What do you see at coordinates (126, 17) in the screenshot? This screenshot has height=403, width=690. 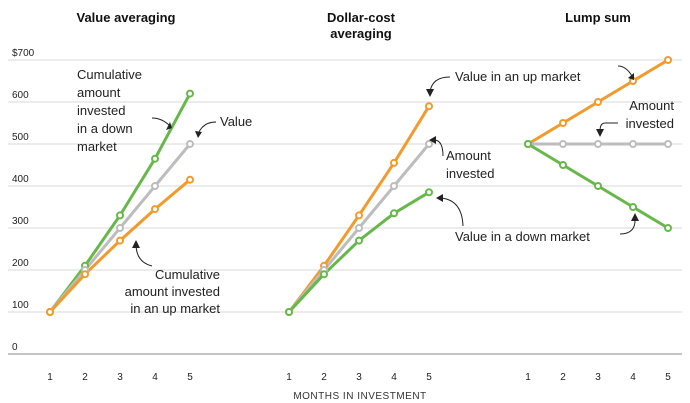 I see `panel-title-value-averaging: Value averaging` at bounding box center [126, 17].